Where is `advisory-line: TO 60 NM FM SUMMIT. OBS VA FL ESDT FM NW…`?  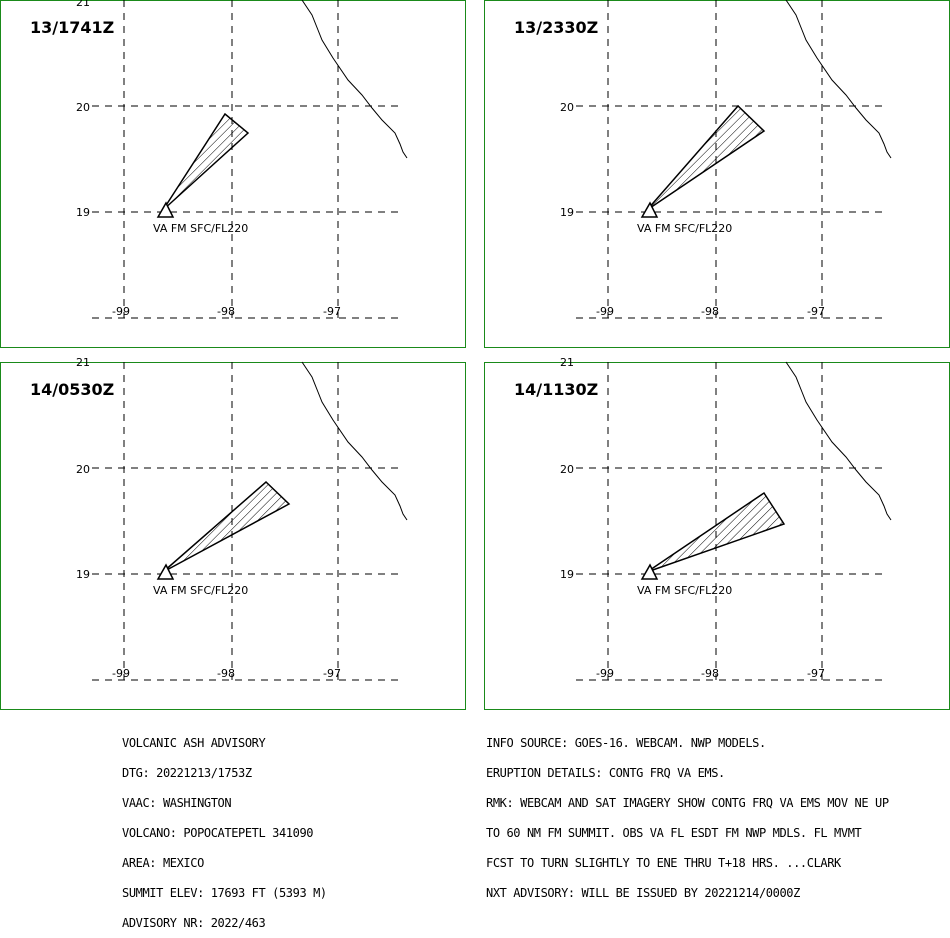
advisory-line: TO 60 NM FM SUMMIT. OBS VA FL ESDT FM NW… is located at coordinates (674, 833).